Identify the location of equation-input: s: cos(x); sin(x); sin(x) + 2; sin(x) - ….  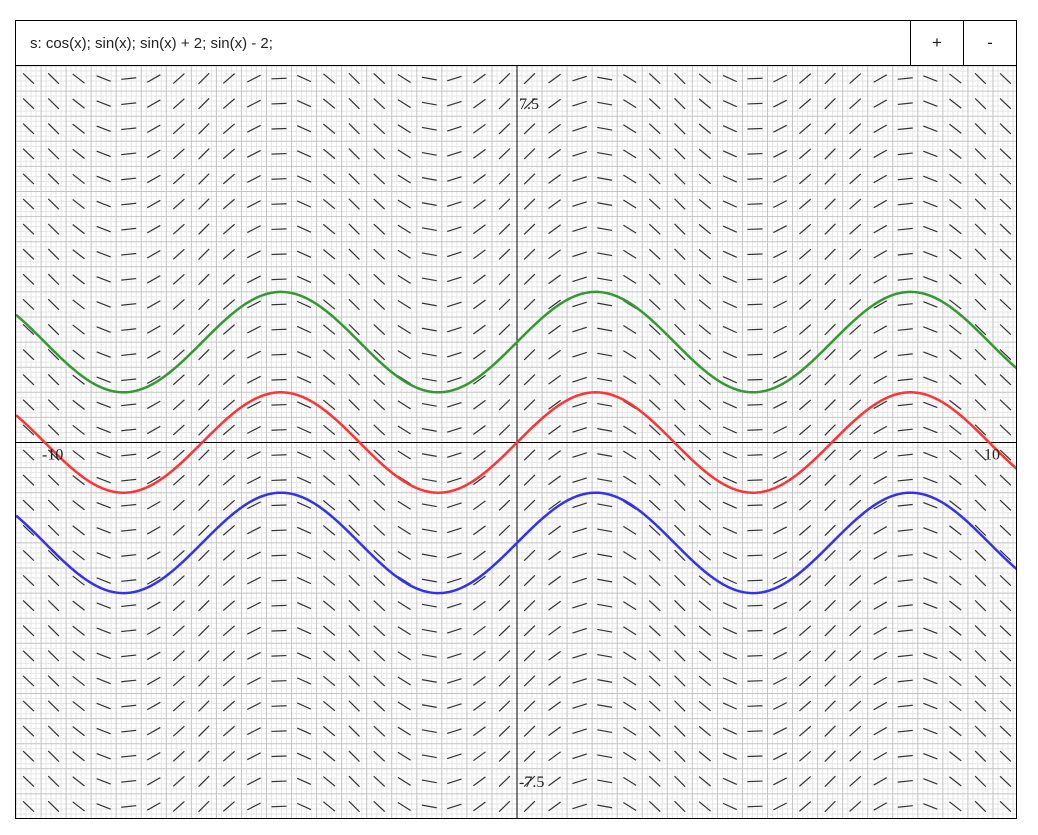
(151, 43).